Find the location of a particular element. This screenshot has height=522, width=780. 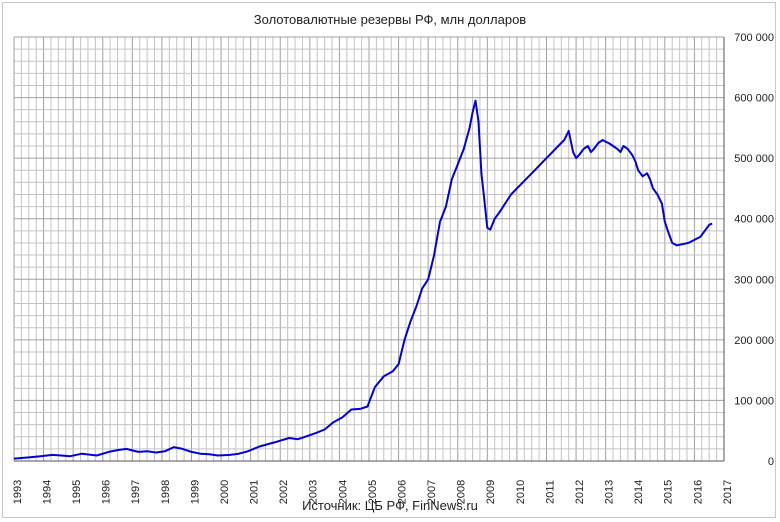

x-tick-label: 2013 is located at coordinates (610, 492).